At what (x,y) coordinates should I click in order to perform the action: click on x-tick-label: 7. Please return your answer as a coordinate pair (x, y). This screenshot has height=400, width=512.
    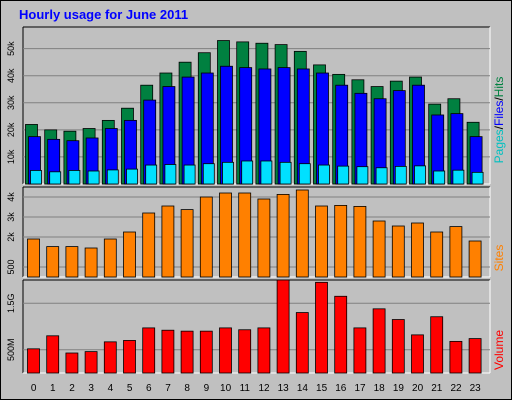
    Looking at the image, I should click on (168, 388).